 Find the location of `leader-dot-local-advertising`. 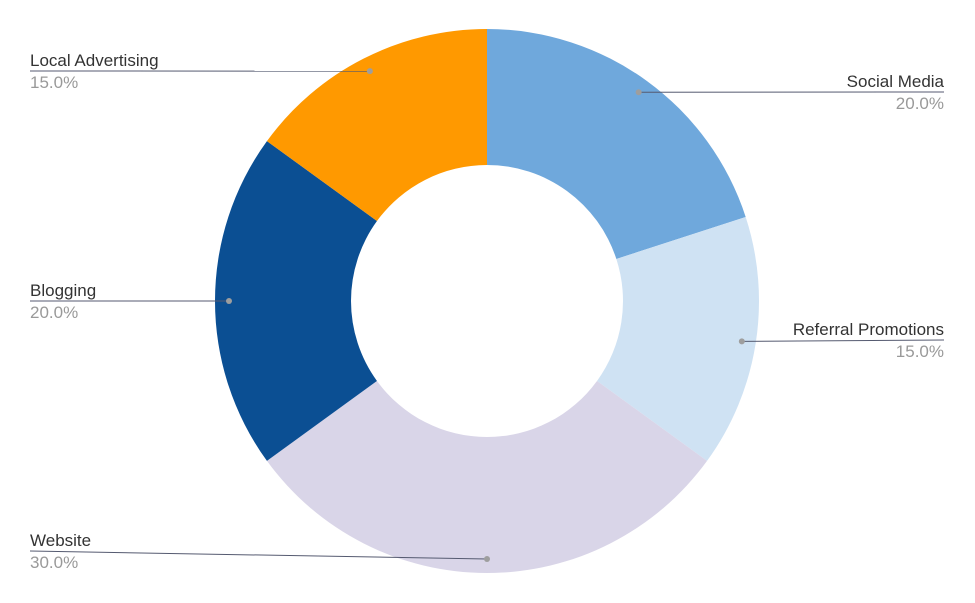

leader-dot-local-advertising is located at coordinates (369, 71).